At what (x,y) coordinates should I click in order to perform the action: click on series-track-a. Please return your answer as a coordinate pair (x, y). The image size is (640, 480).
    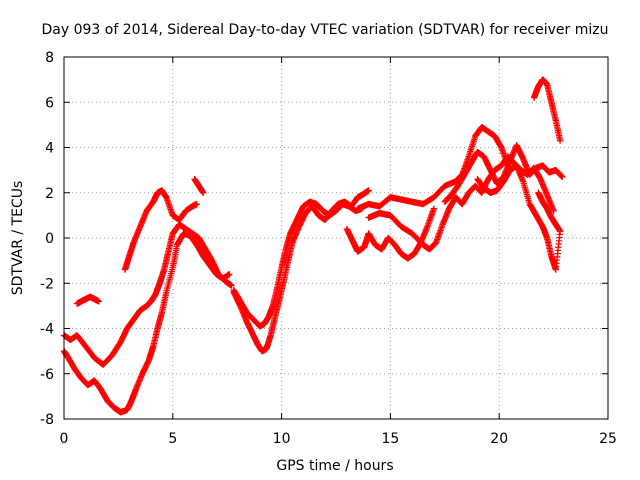
    Looking at the image, I should click on (147, 294).